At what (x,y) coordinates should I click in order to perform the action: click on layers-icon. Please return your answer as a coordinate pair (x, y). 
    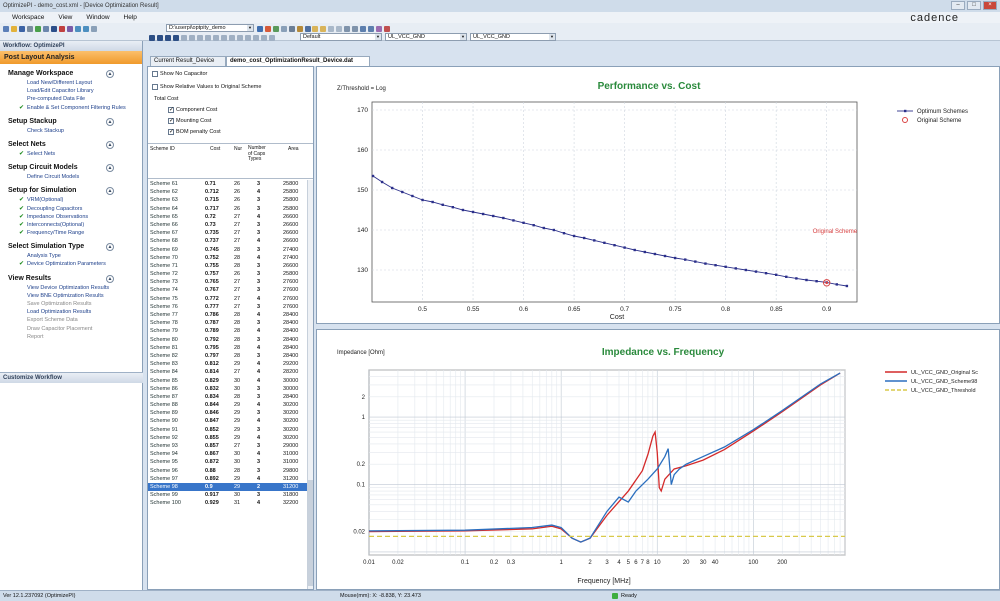
    Looking at the image, I should click on (46, 28).